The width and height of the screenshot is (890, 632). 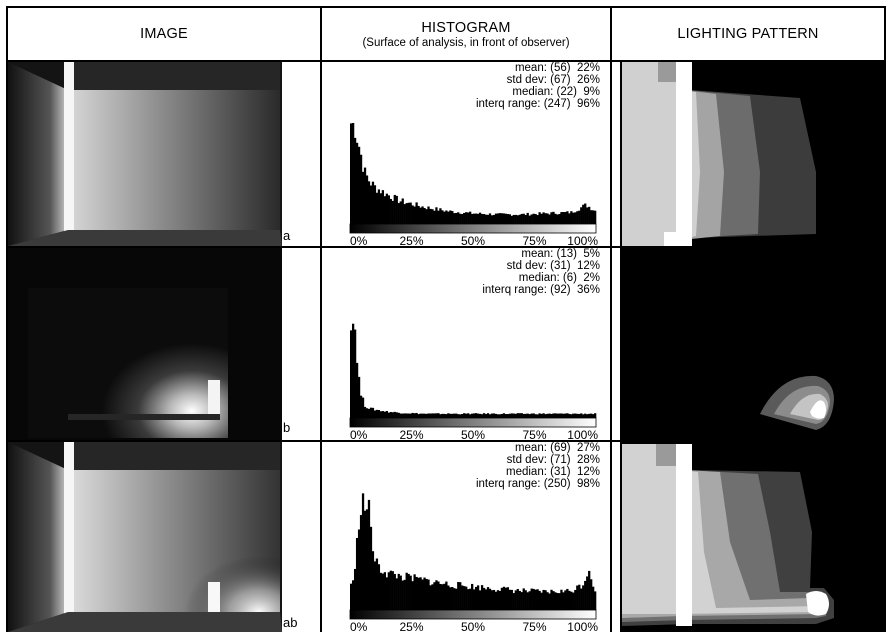 I want to click on stat-label: interq range:, so click(x=508, y=104).